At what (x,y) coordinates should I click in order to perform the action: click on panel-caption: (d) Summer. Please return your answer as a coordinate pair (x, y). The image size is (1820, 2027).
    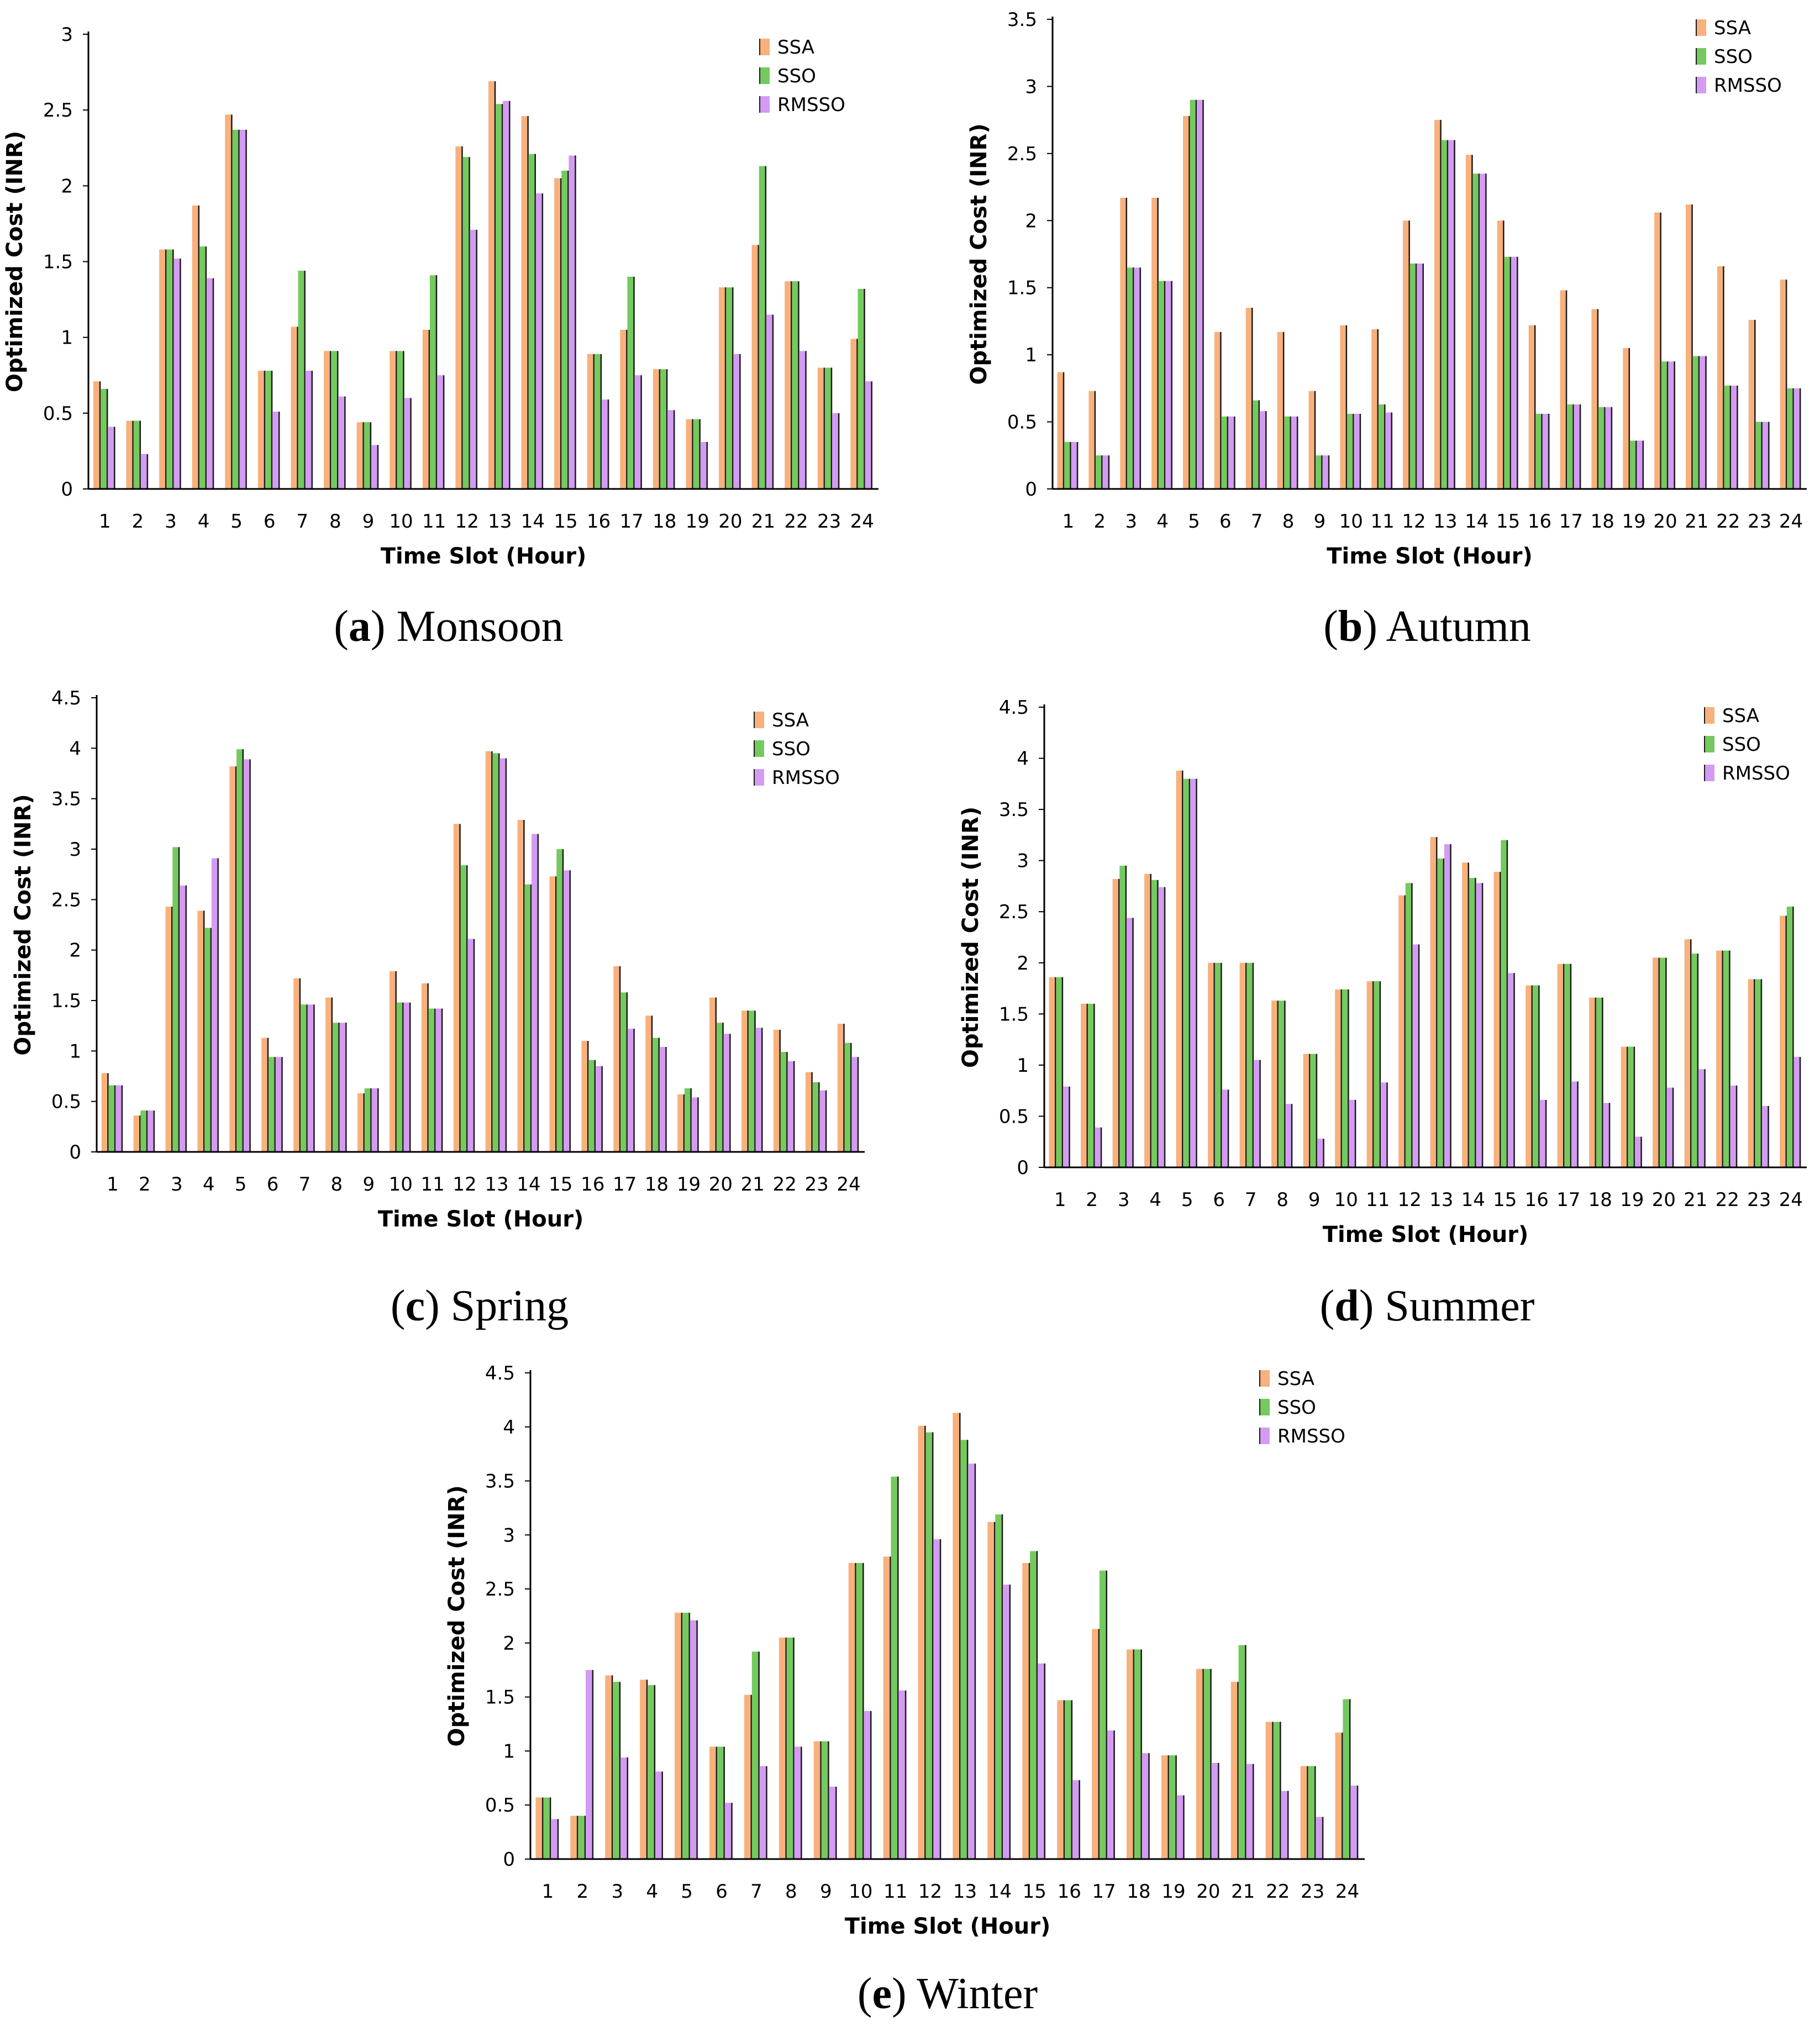
    Looking at the image, I should click on (1427, 1306).